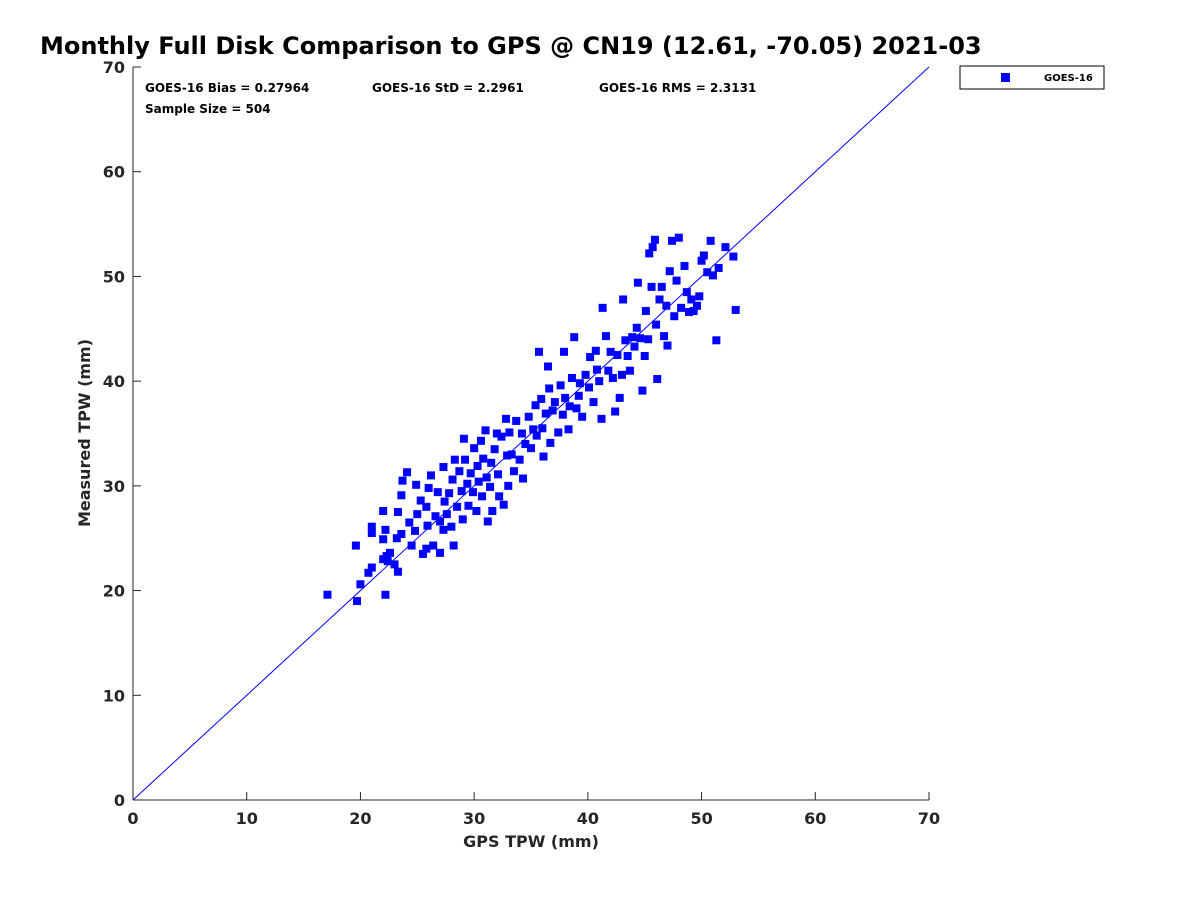 Image resolution: width=1200 pixels, height=900 pixels. Describe the element at coordinates (114, 172) in the screenshot. I see `y-tick-label: 60` at that location.